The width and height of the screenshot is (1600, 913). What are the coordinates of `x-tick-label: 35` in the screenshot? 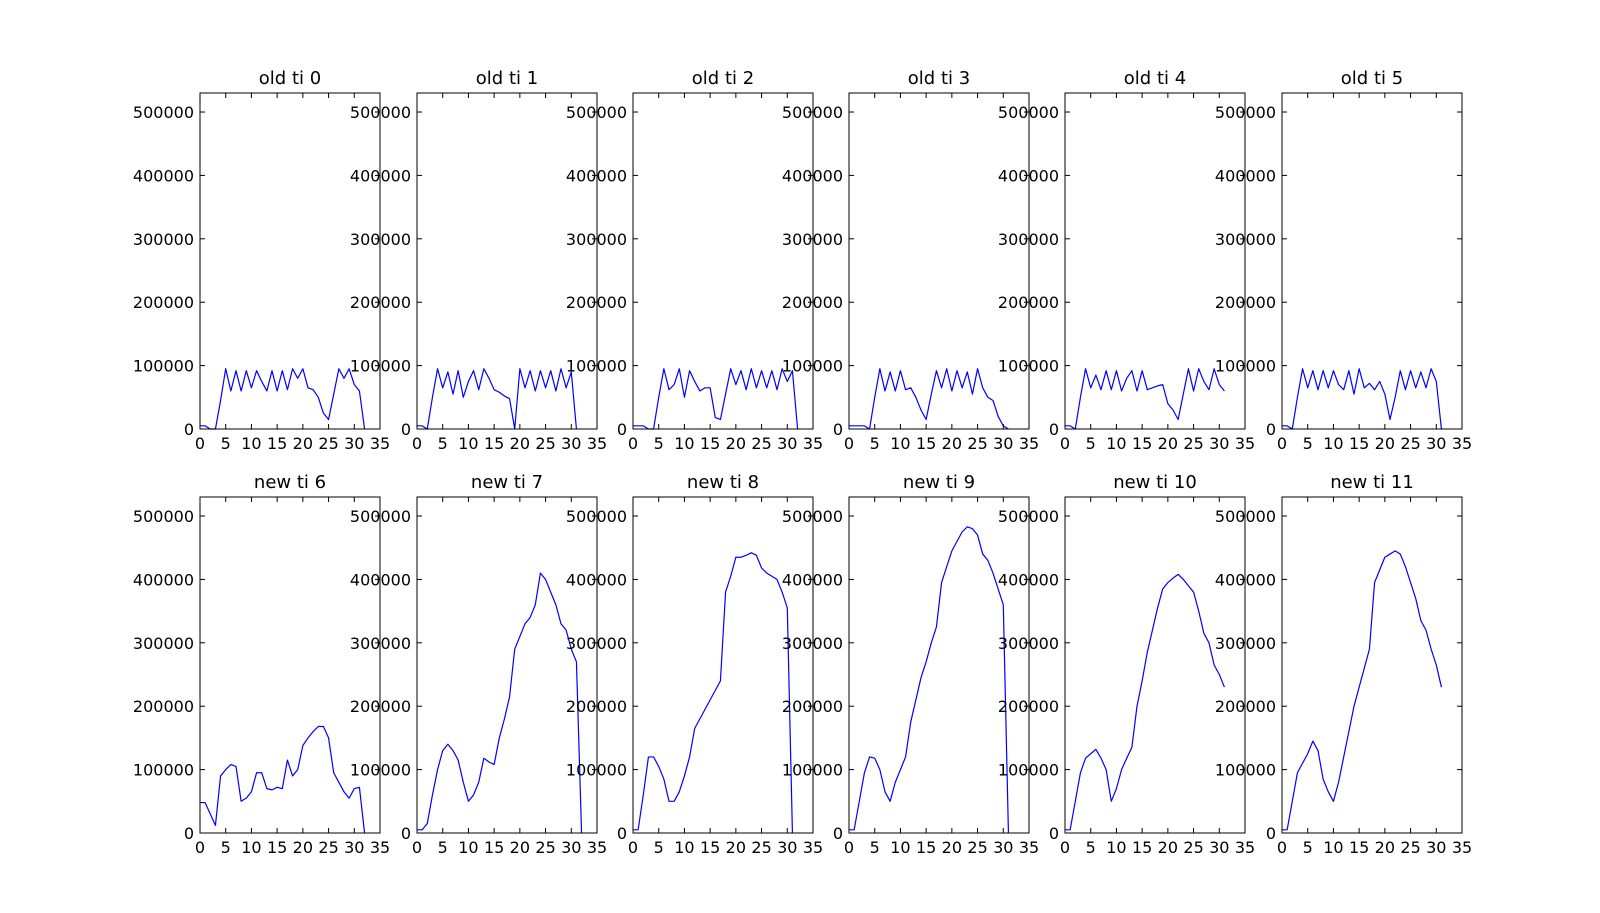 It's located at (380, 847).